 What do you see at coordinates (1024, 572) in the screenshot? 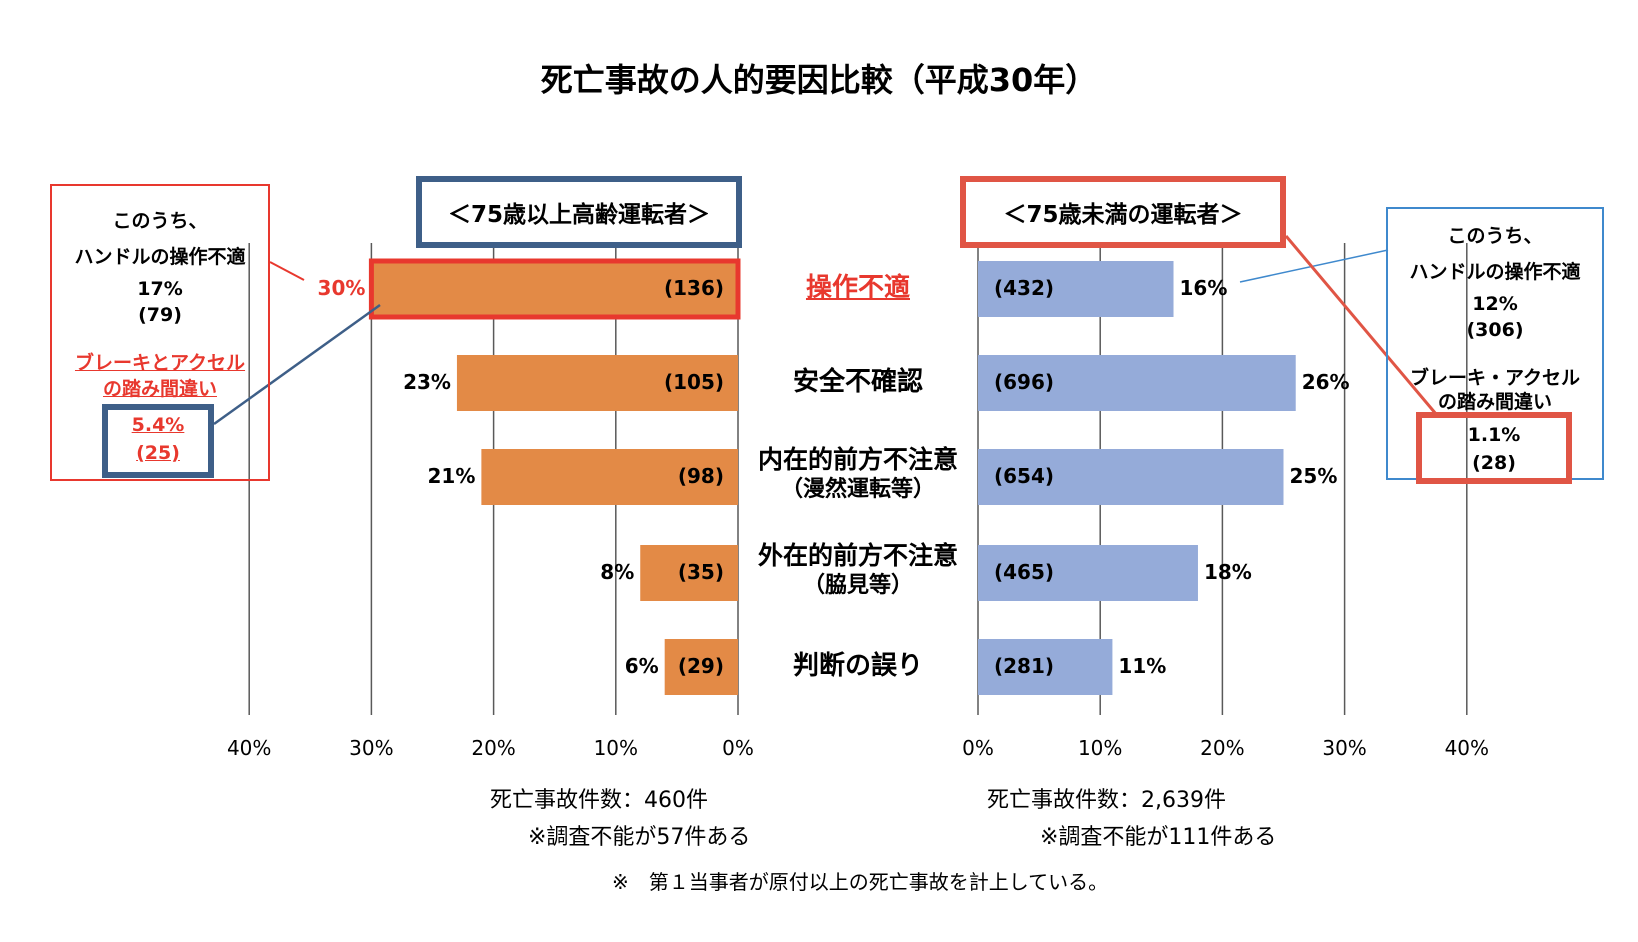
I see `right-bar-count-label: (465)` at bounding box center [1024, 572].